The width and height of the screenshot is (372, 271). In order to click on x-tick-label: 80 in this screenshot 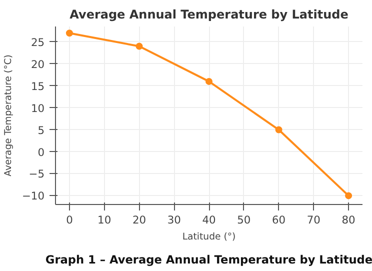, I will do `click(349, 220)`.